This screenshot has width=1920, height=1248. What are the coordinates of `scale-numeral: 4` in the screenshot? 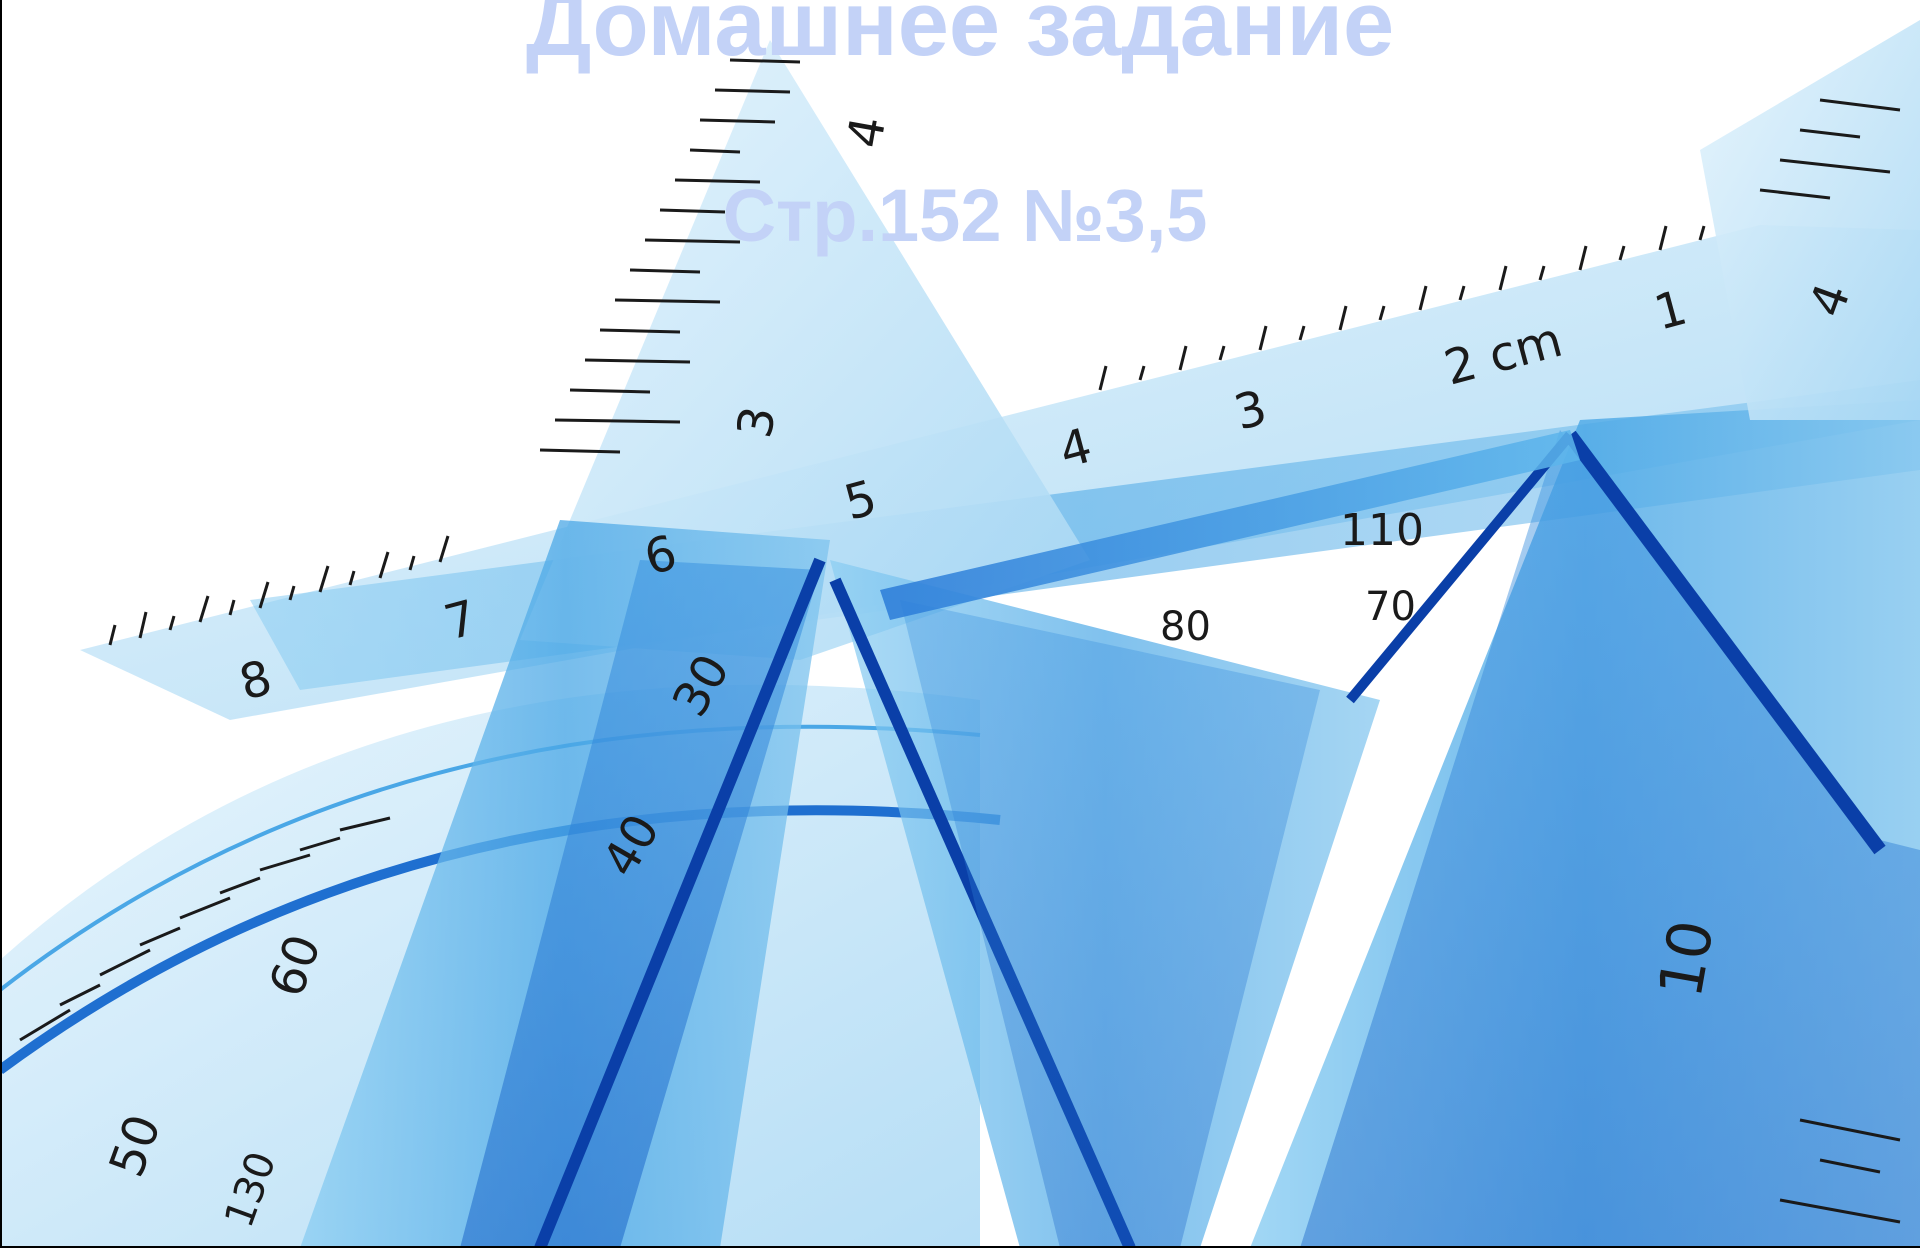 It's located at (867, 132).